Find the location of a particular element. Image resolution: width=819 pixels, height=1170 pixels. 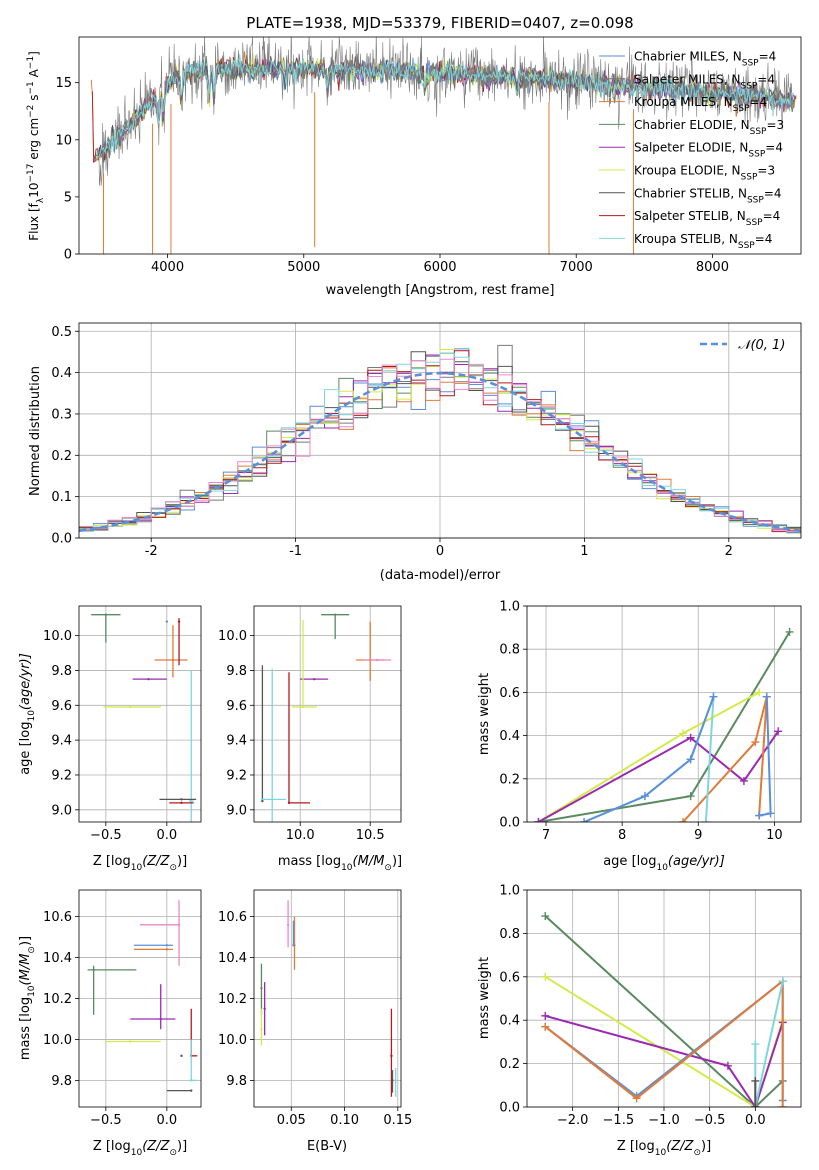

legend-label: Salpeter MILES, NSSP=4 is located at coordinates (704, 81).